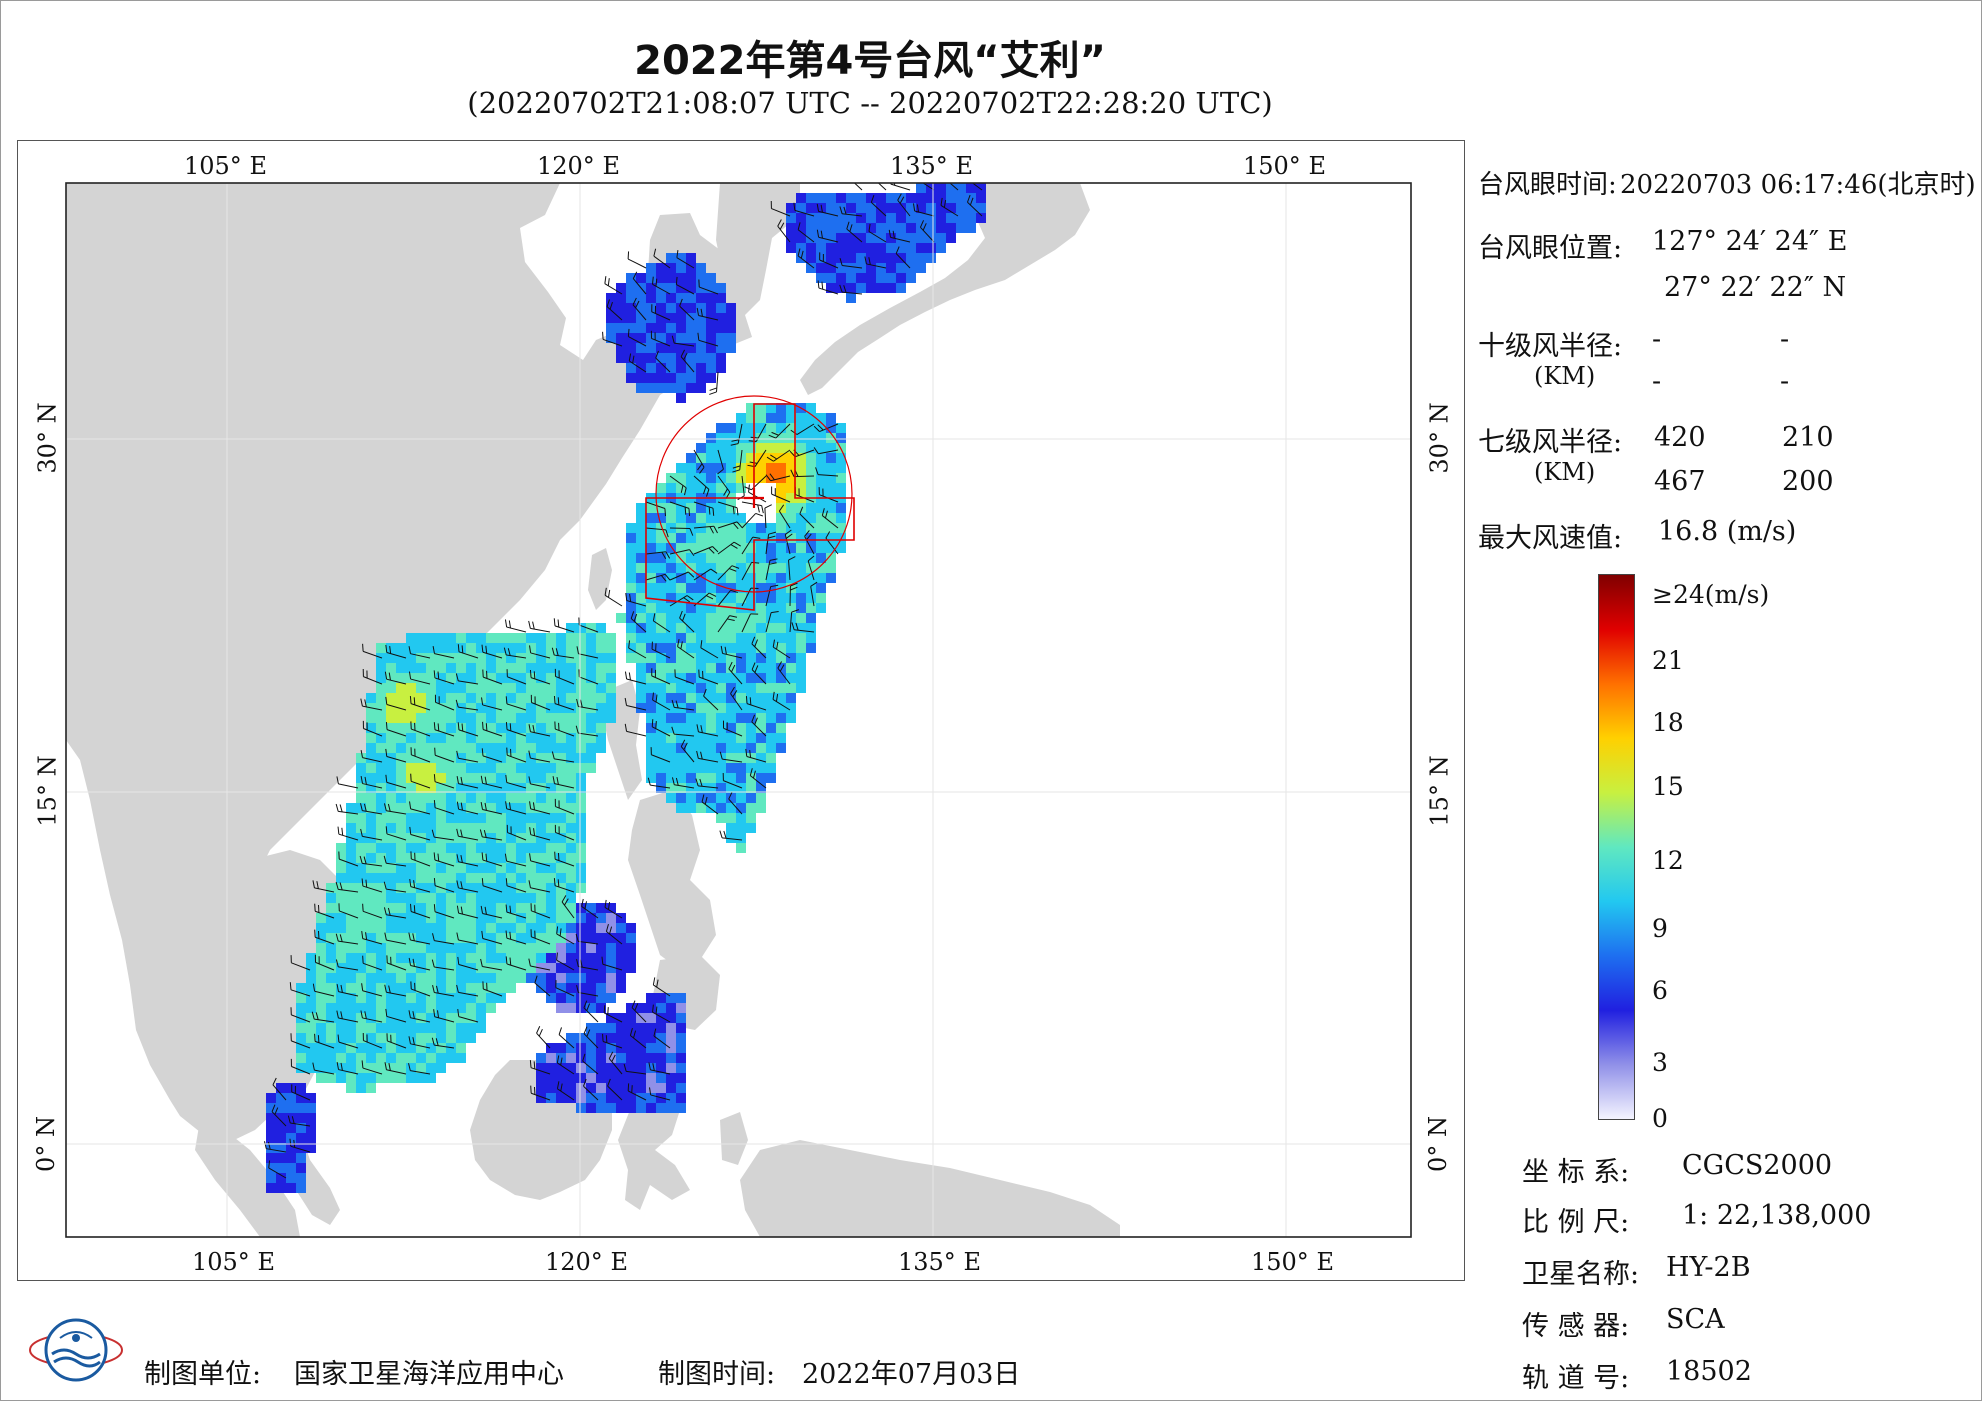 The width and height of the screenshot is (1984, 1403). Describe the element at coordinates (1727, 531) in the screenshot. I see `max-wind-value: 16.8 (m/s)` at that location.